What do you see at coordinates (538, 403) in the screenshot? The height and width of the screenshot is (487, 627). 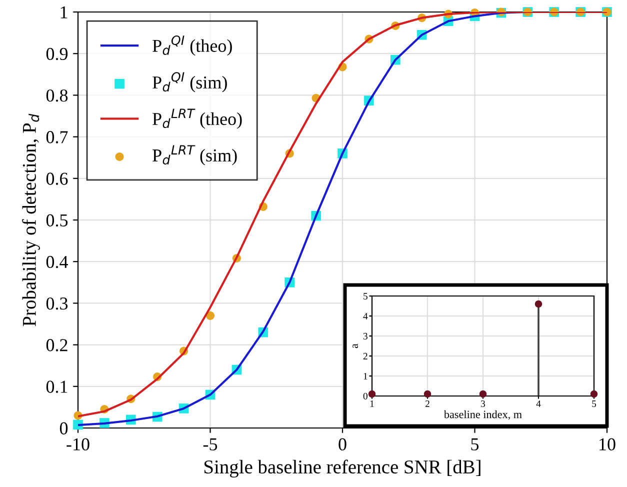 I see `x-tick-label: 4` at bounding box center [538, 403].